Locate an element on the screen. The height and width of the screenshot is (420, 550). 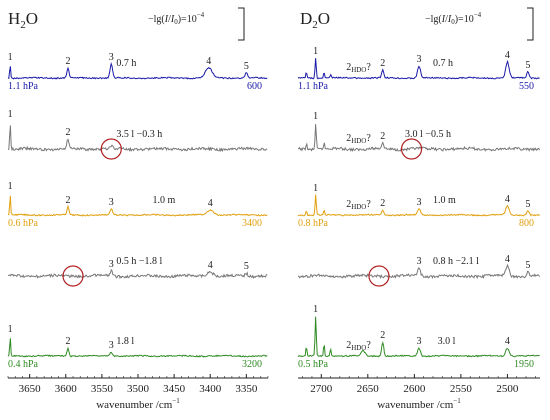
scale-factor-label: 550 is located at coordinates (526, 86).